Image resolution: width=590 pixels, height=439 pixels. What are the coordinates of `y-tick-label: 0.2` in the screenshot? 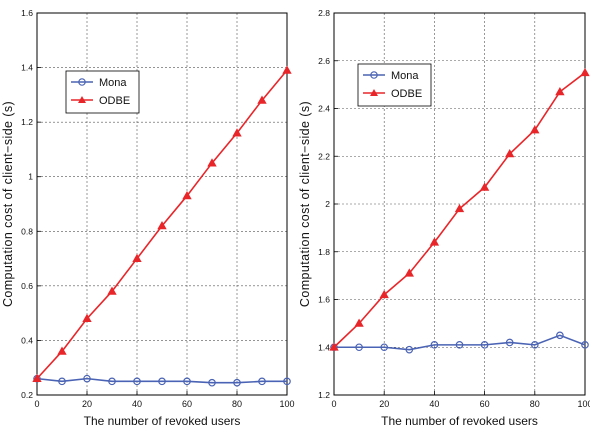 It's located at (27, 395).